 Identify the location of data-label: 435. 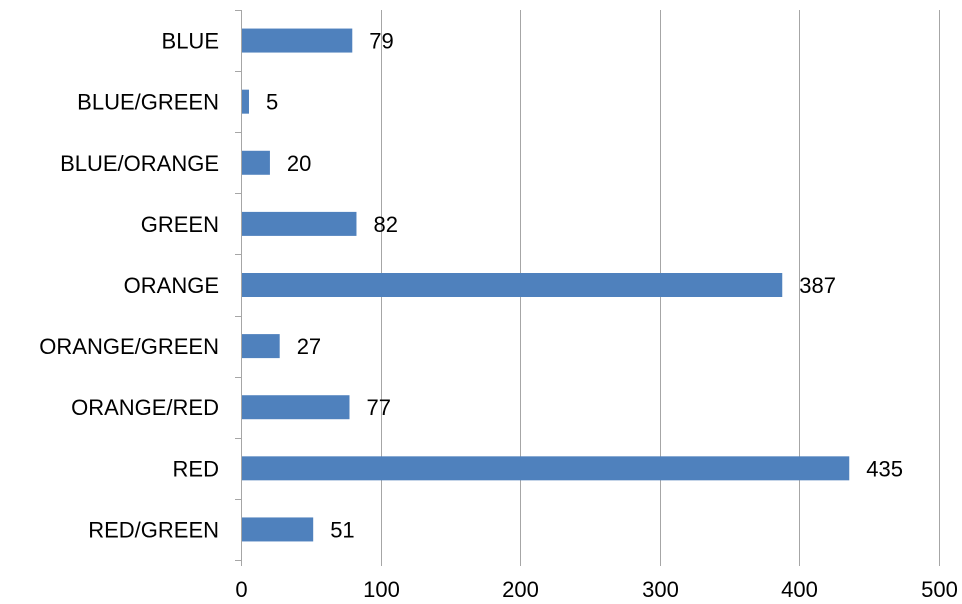
(884, 468).